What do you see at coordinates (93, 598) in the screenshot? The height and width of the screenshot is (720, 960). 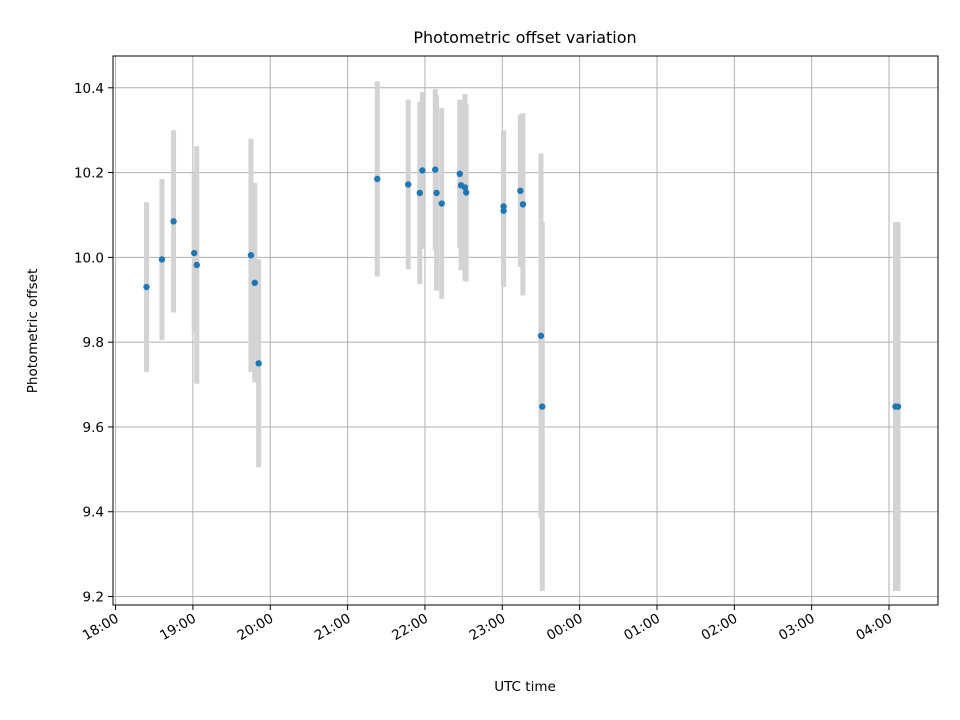 I see `y-tick-label: 9.2` at bounding box center [93, 598].